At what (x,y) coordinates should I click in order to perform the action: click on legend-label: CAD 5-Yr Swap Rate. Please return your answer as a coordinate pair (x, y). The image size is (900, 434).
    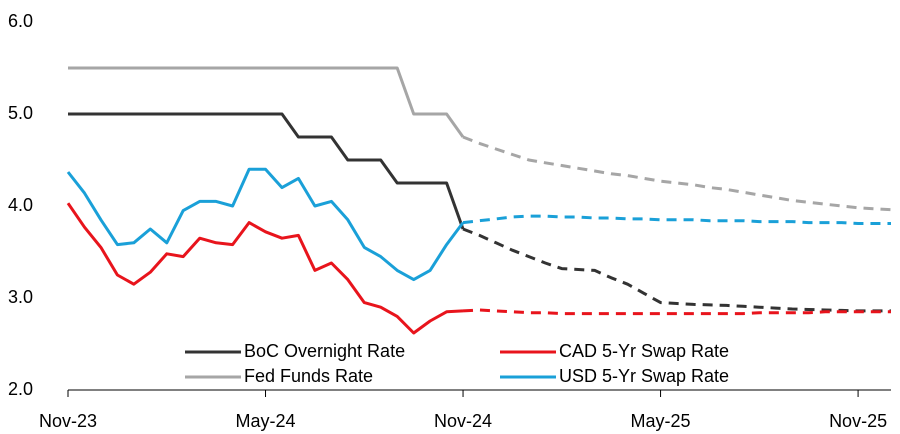
    Looking at the image, I should click on (644, 351).